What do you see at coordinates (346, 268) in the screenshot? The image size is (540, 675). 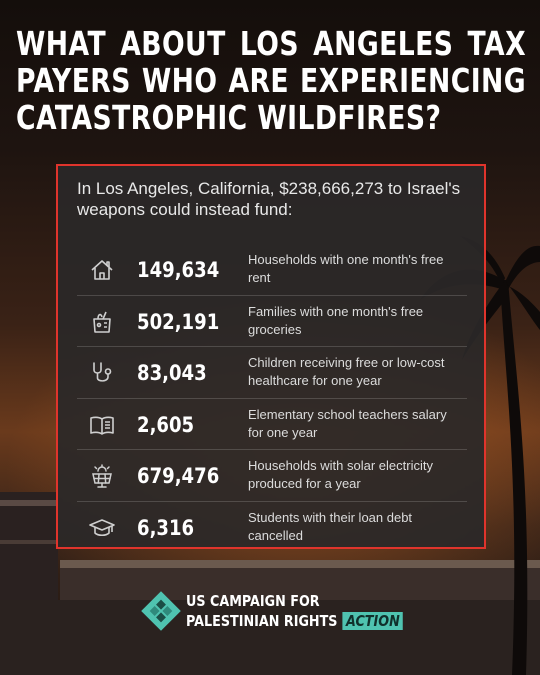 I see `row-description: Households with one month's free rent` at bounding box center [346, 268].